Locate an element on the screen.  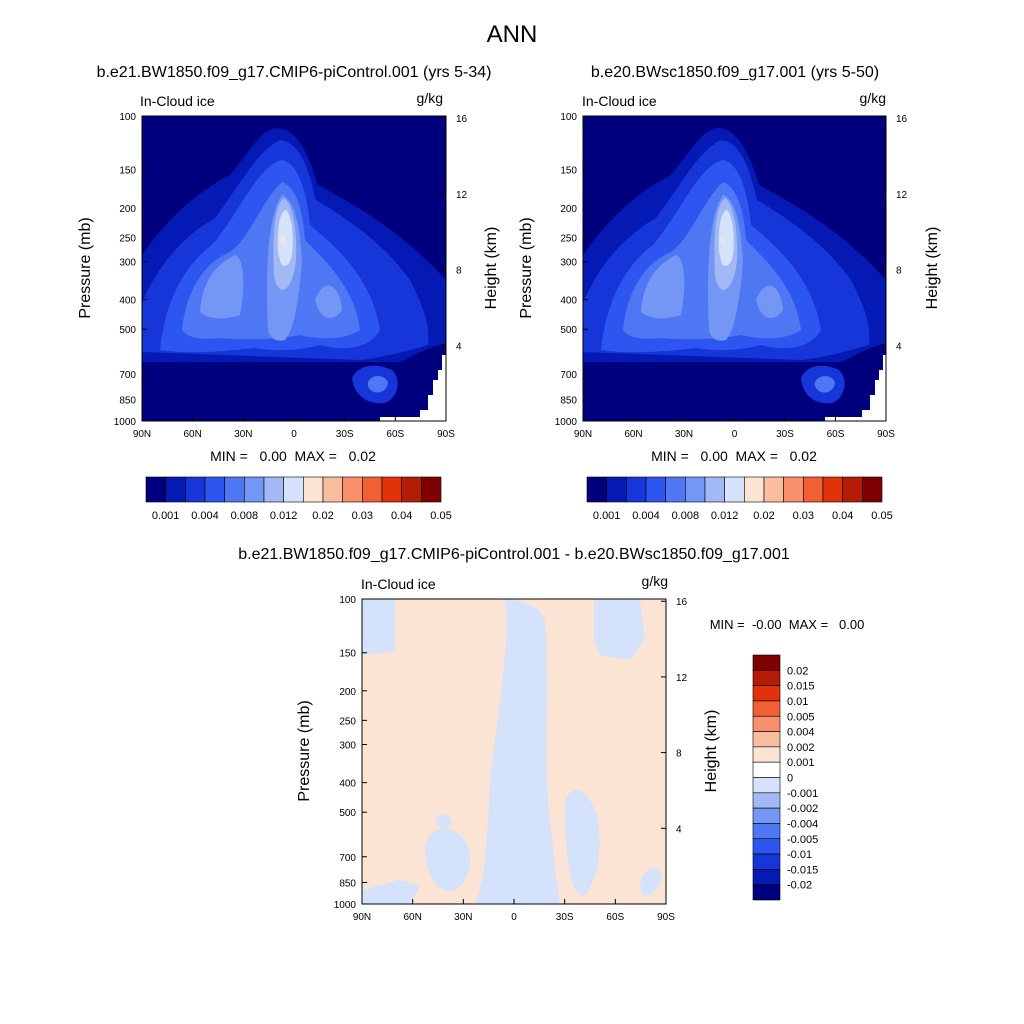
y-axis-right: 16 12 8 4 is located at coordinates (894, 233).